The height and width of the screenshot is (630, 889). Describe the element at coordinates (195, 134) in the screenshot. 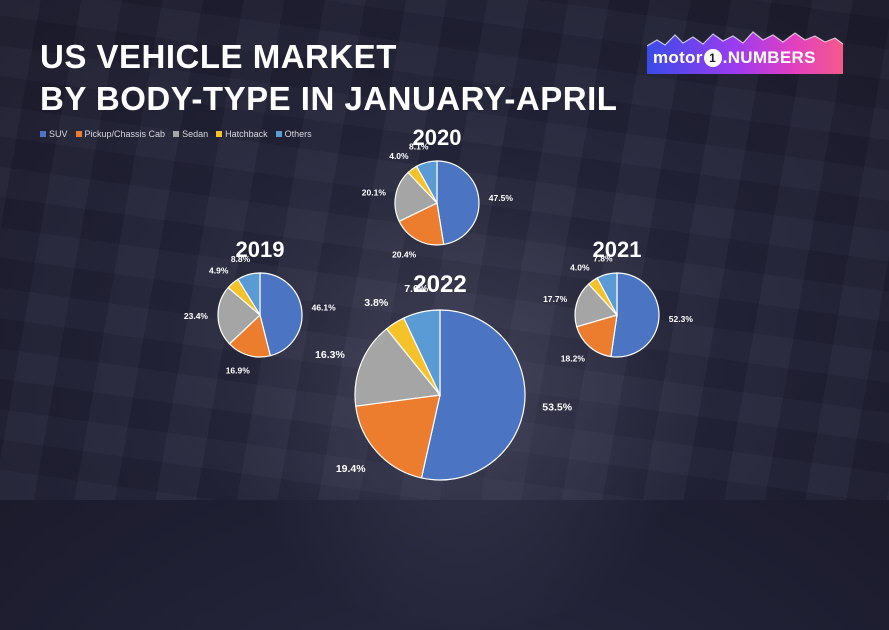

I see `legend-label-sedan: Sedan` at that location.